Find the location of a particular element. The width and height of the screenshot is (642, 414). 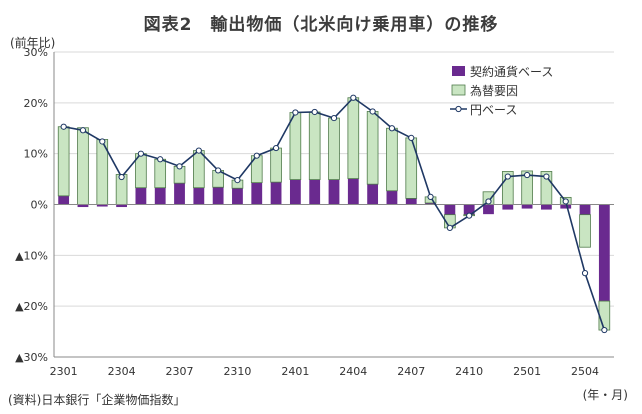

legend-label: 為替要因 is located at coordinates (494, 91).